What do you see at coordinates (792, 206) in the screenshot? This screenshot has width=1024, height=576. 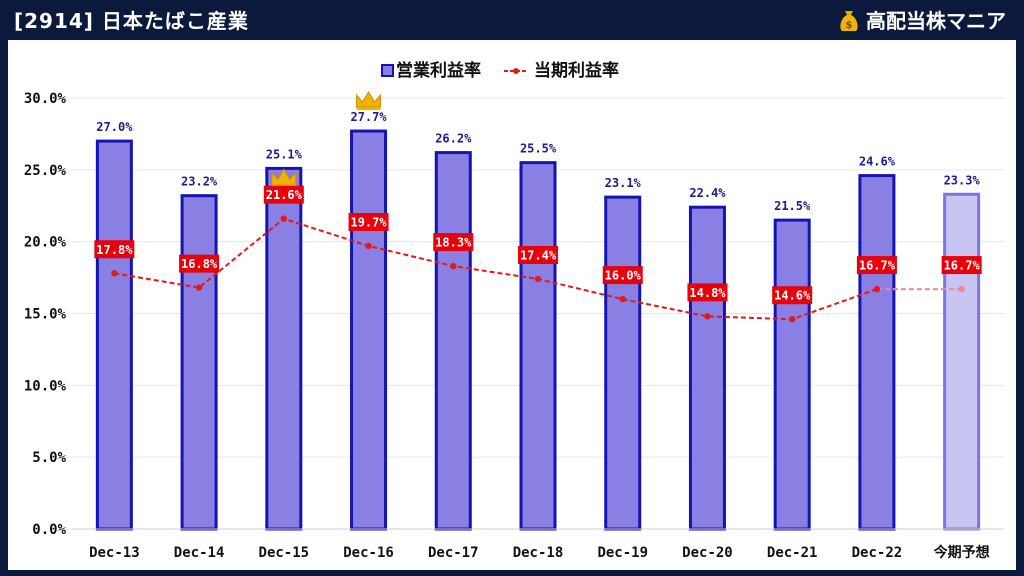 I see `bar-value-label: 21.5%` at bounding box center [792, 206].